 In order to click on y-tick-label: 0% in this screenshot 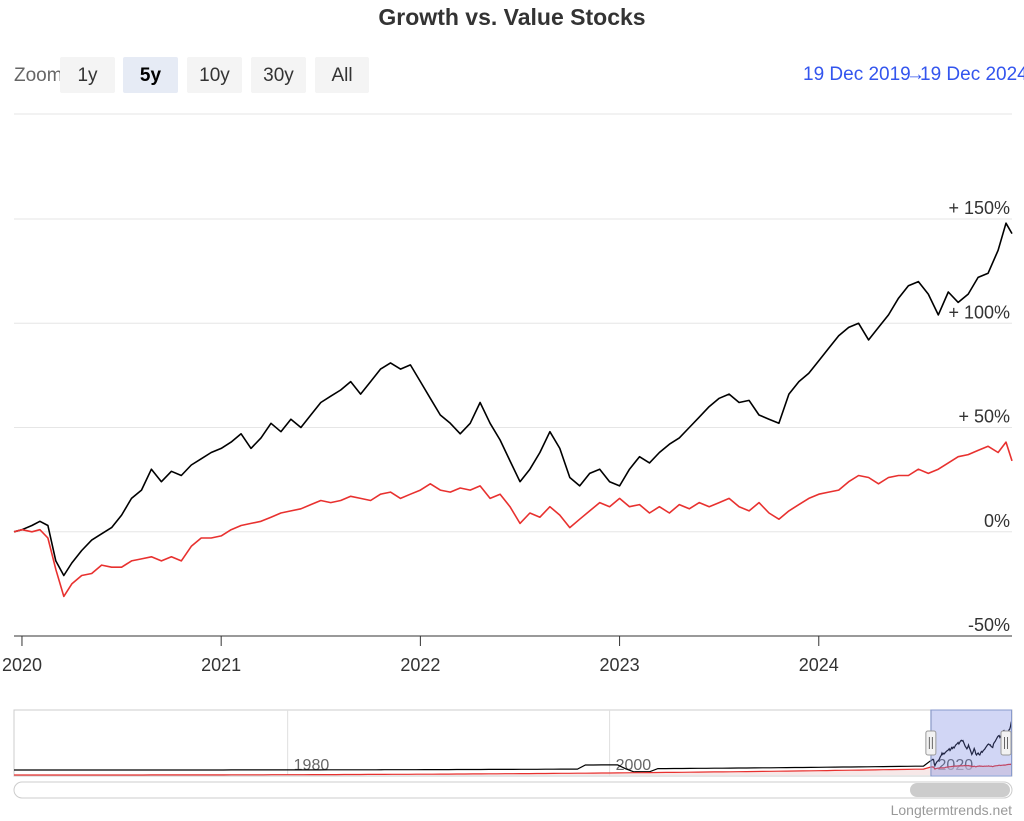, I will do `click(997, 521)`.